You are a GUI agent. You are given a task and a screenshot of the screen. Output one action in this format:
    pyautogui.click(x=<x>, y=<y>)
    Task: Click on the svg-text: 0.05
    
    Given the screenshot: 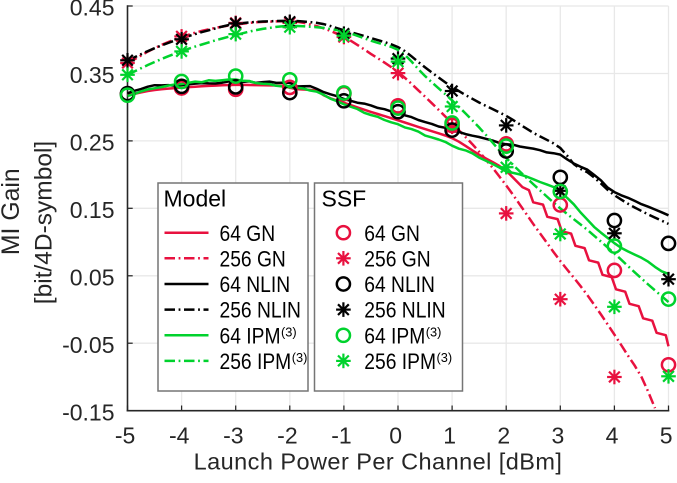 What is the action you would take?
    pyautogui.click(x=92, y=277)
    